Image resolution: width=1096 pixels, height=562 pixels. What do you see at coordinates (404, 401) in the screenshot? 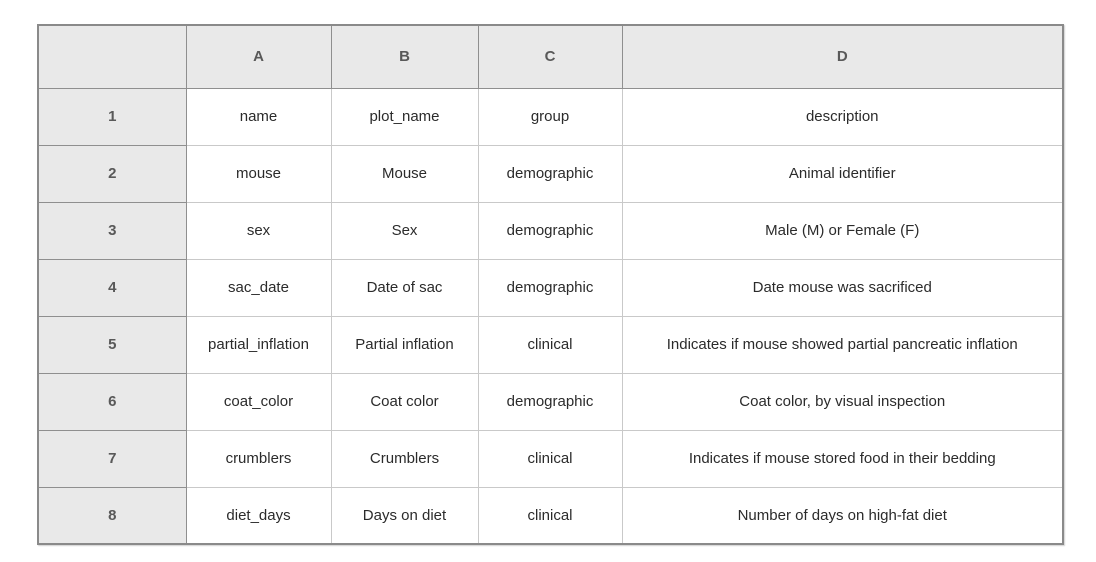
I see `cell-b6: Coat color` at bounding box center [404, 401].